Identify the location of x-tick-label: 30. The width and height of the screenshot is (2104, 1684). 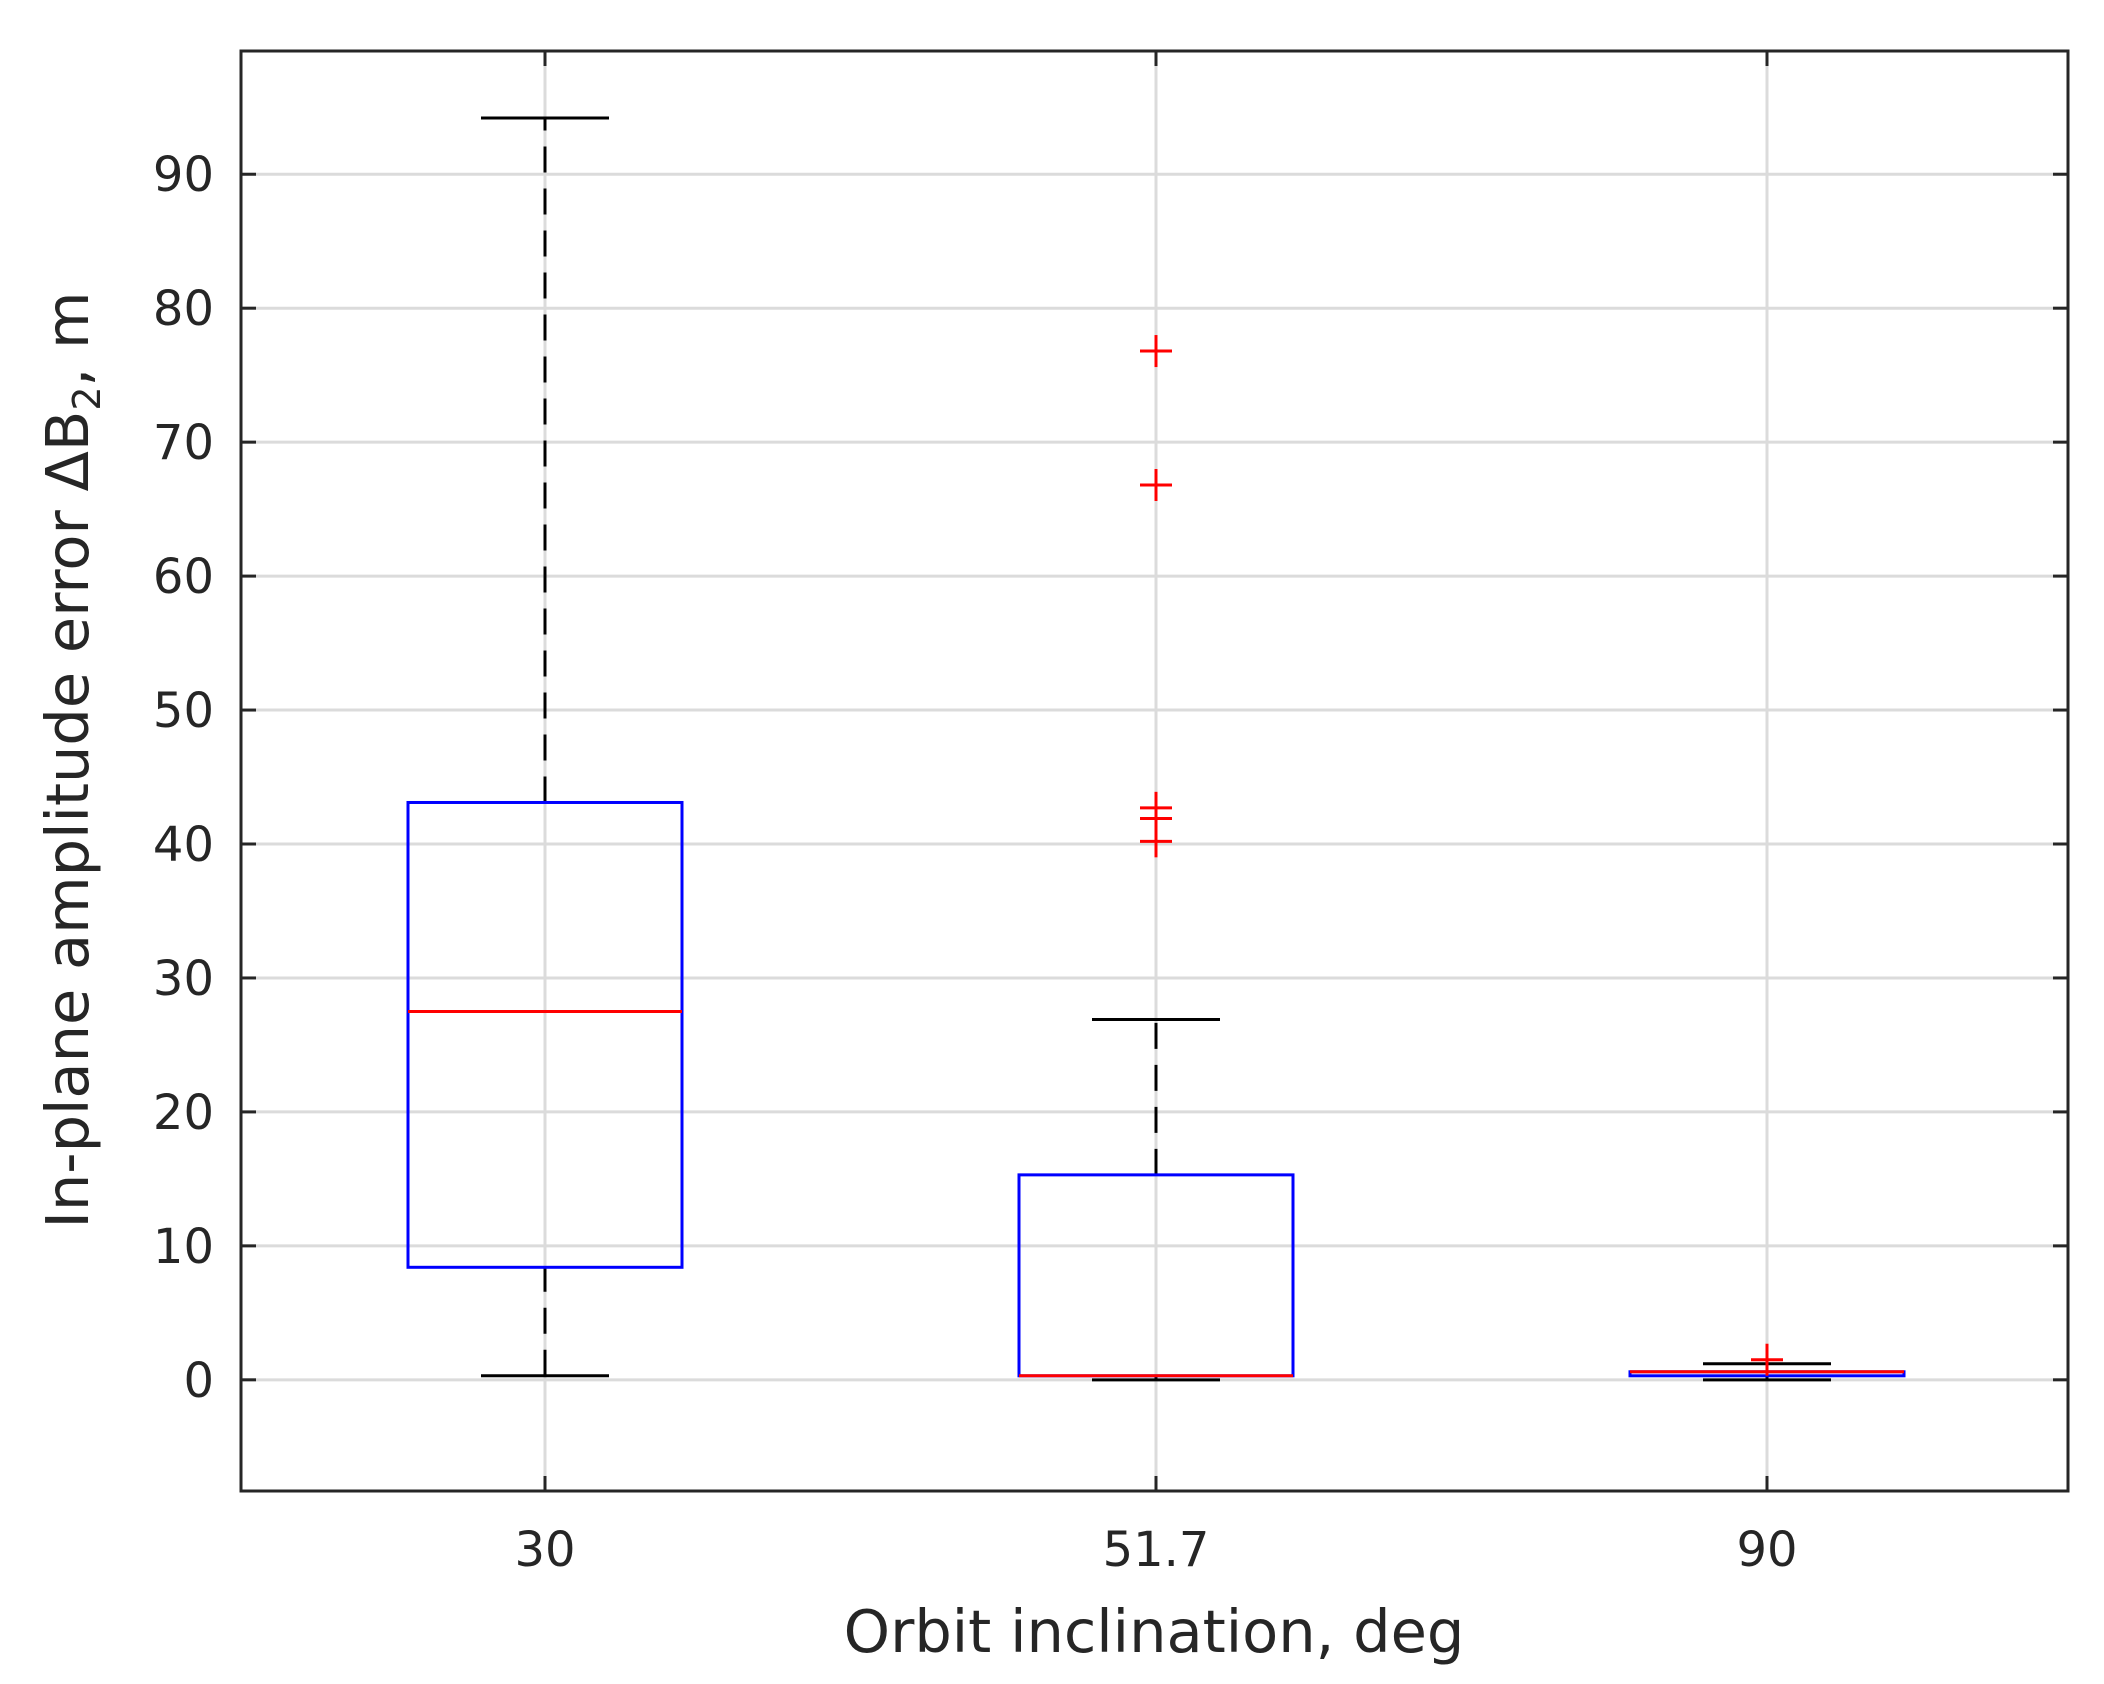
(544, 1550).